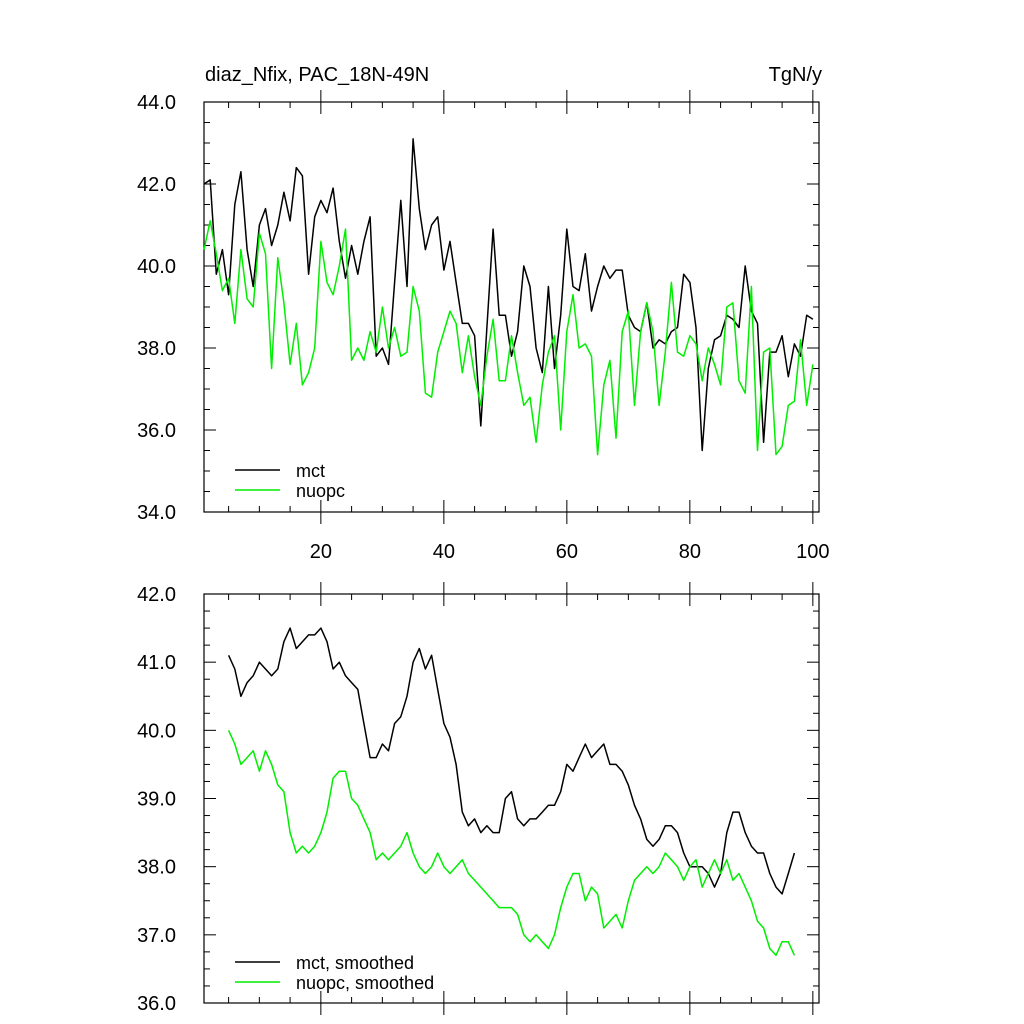 The image size is (1024, 1024). I want to click on series-line-mct-smoothed, so click(511, 761).